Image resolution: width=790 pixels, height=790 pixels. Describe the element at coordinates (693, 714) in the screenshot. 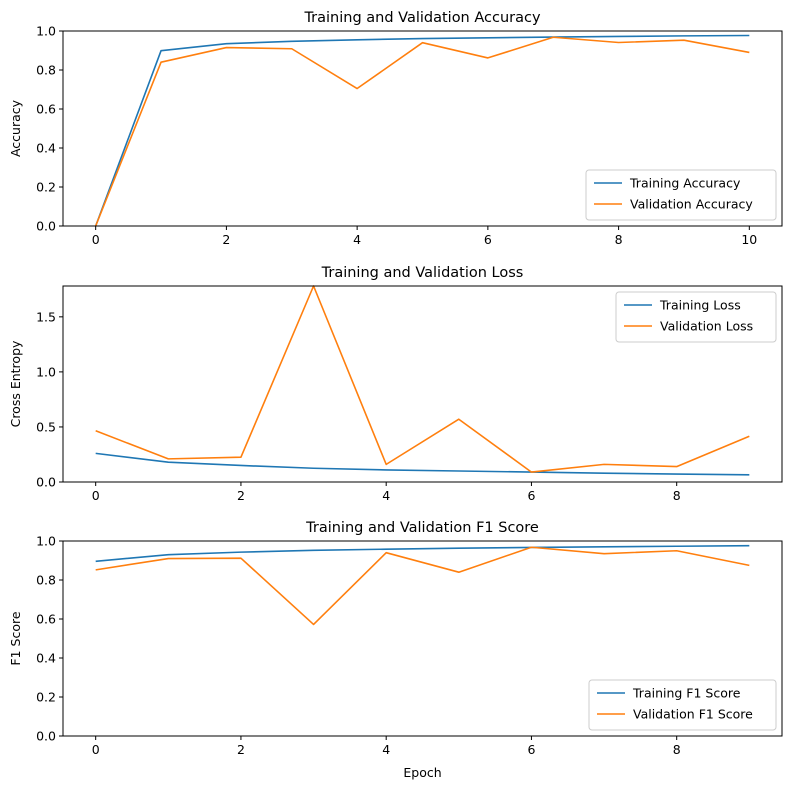

I see `validation-f1-score-legend-label: Validation F1 Score` at that location.